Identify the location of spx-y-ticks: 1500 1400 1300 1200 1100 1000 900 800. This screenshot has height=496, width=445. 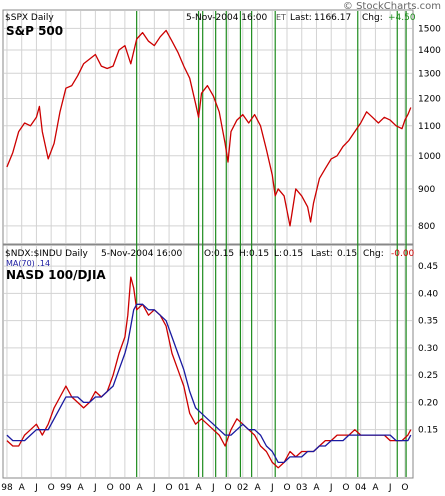
(429, 128).